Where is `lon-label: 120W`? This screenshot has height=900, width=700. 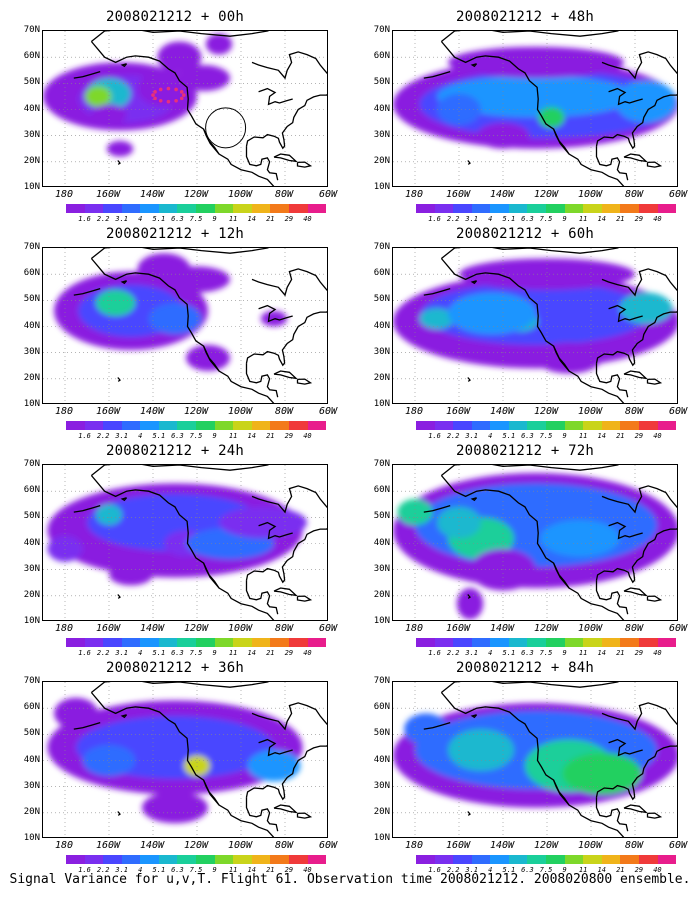 lon-label: 120W is located at coordinates (546, 194).